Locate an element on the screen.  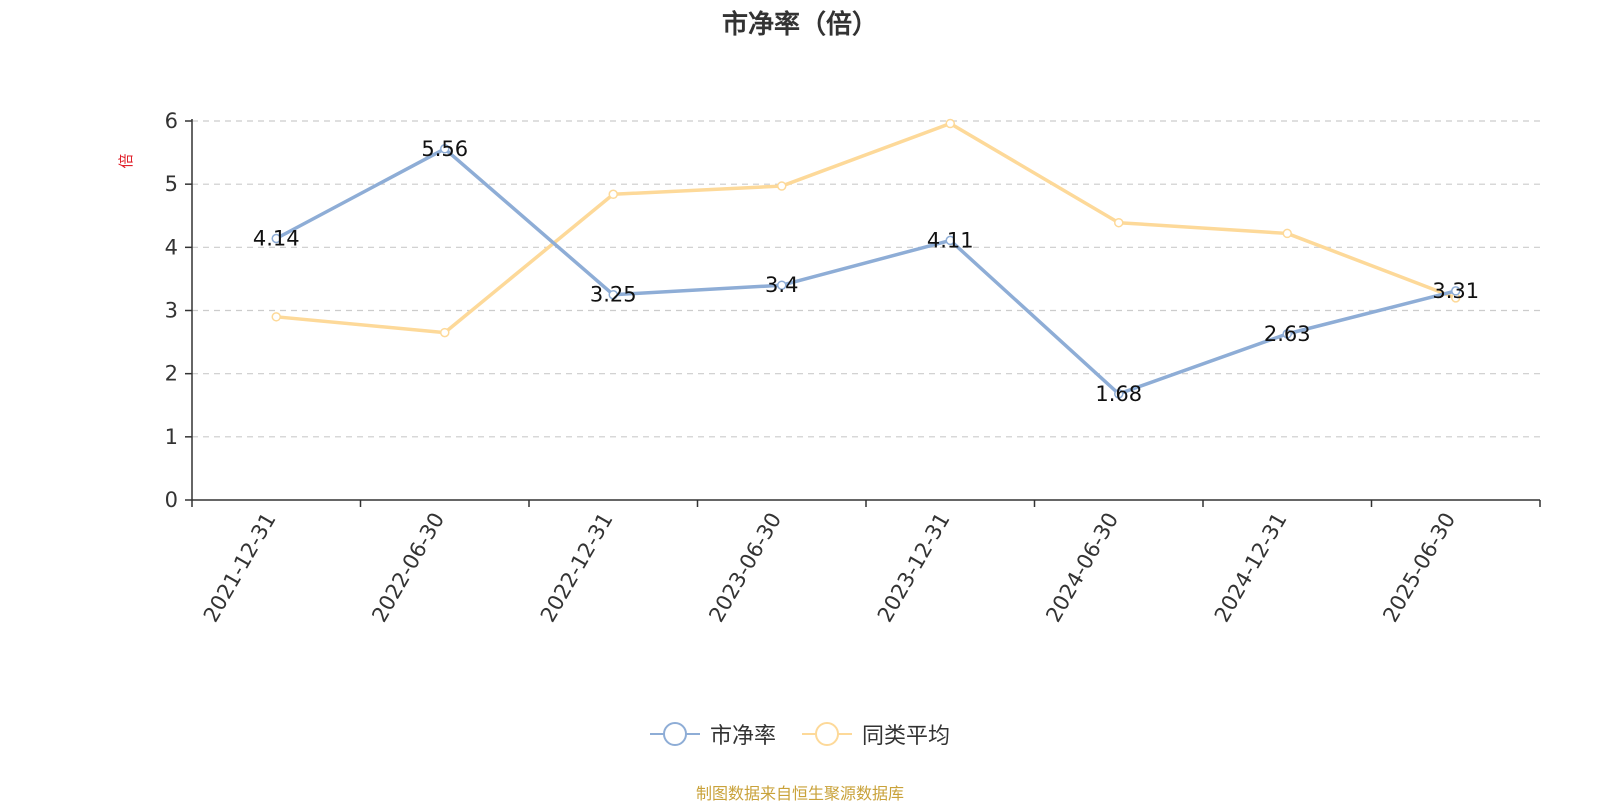
x-tick-label-2024-12-31: 2024-12-31 is located at coordinates (1251, 568).